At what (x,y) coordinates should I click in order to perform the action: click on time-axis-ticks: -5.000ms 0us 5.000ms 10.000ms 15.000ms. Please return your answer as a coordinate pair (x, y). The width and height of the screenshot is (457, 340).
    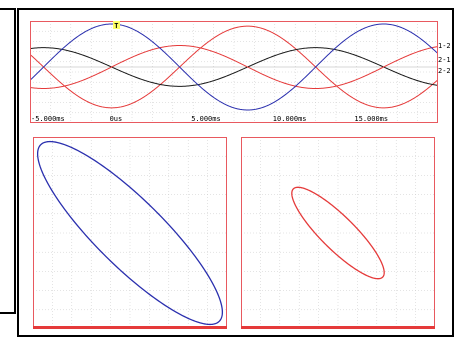
    Looking at the image, I should click on (209, 119).